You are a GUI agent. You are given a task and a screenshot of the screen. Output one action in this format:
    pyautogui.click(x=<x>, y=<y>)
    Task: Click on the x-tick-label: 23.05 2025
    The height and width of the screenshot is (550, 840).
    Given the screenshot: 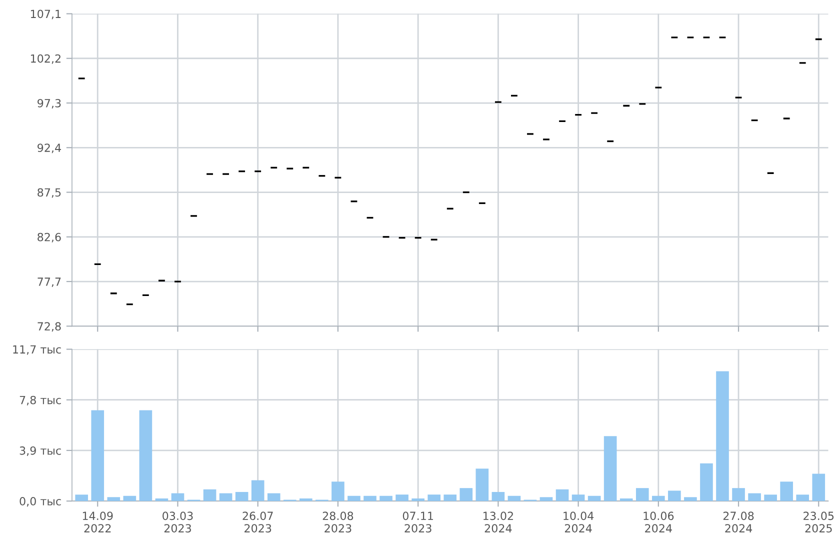 What is the action you would take?
    pyautogui.click(x=819, y=522)
    